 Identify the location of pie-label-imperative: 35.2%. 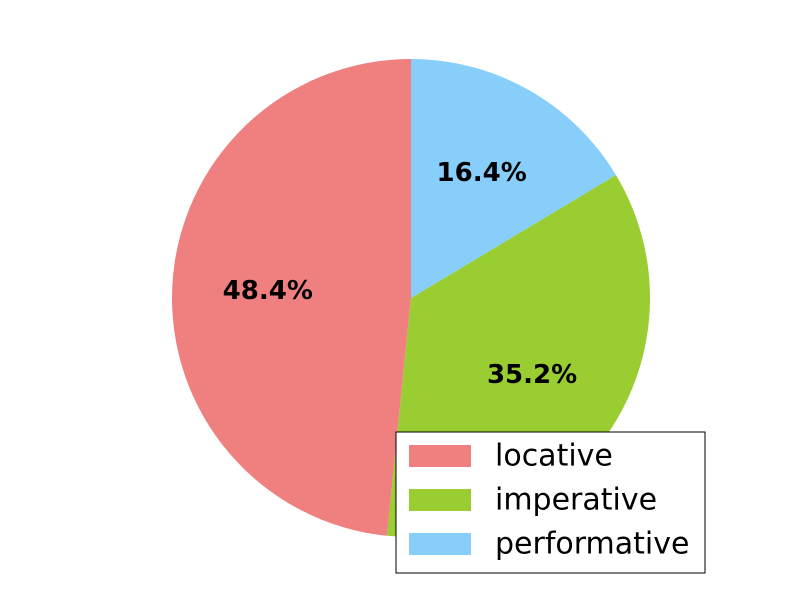
(532, 375).